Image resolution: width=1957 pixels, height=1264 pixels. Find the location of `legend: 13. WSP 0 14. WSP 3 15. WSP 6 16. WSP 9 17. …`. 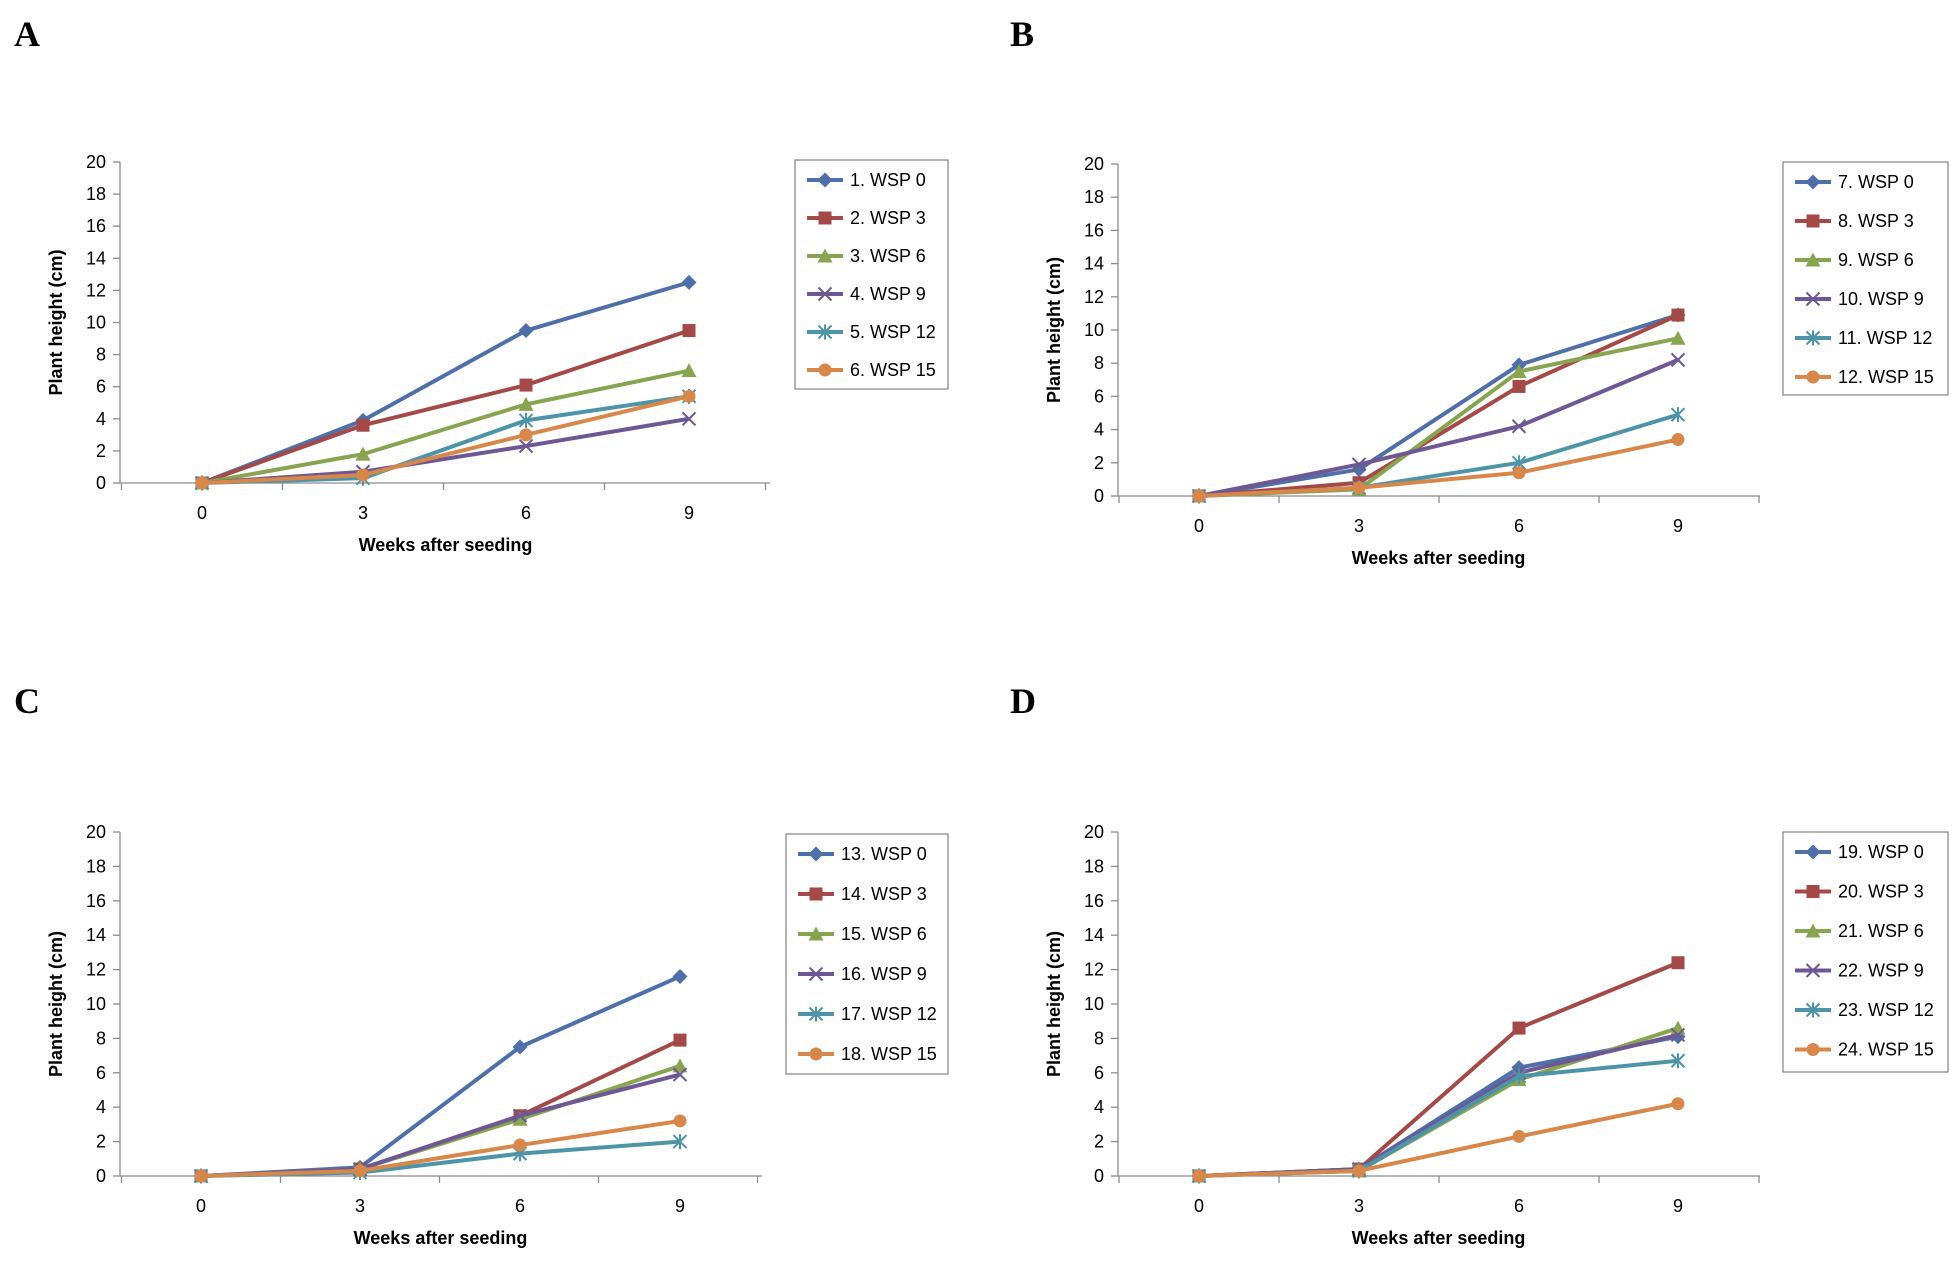

legend: 13. WSP 0 14. WSP 3 15. WSP 6 16. WSP 9 17. … is located at coordinates (867, 954).